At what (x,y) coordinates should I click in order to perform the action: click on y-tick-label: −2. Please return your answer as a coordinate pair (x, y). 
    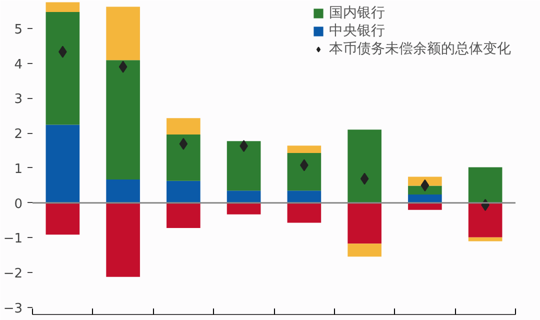
    Looking at the image, I should click on (13, 274).